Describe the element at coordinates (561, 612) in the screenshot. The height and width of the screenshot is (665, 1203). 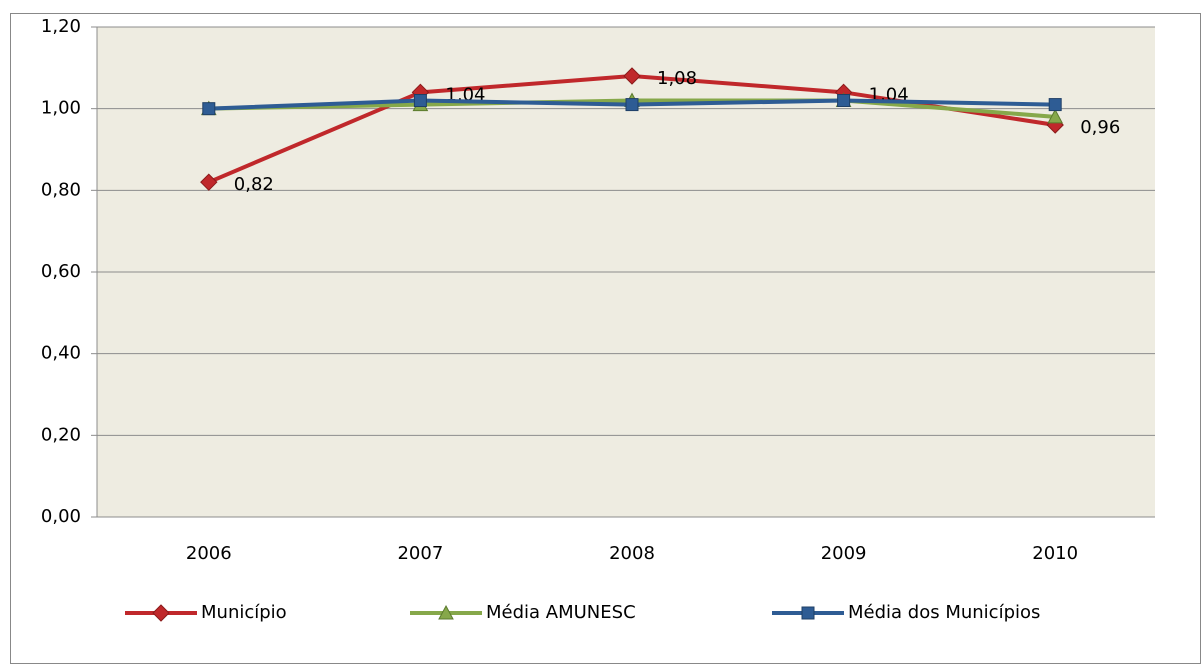
I see `legend-label: Média AMUNESC` at that location.